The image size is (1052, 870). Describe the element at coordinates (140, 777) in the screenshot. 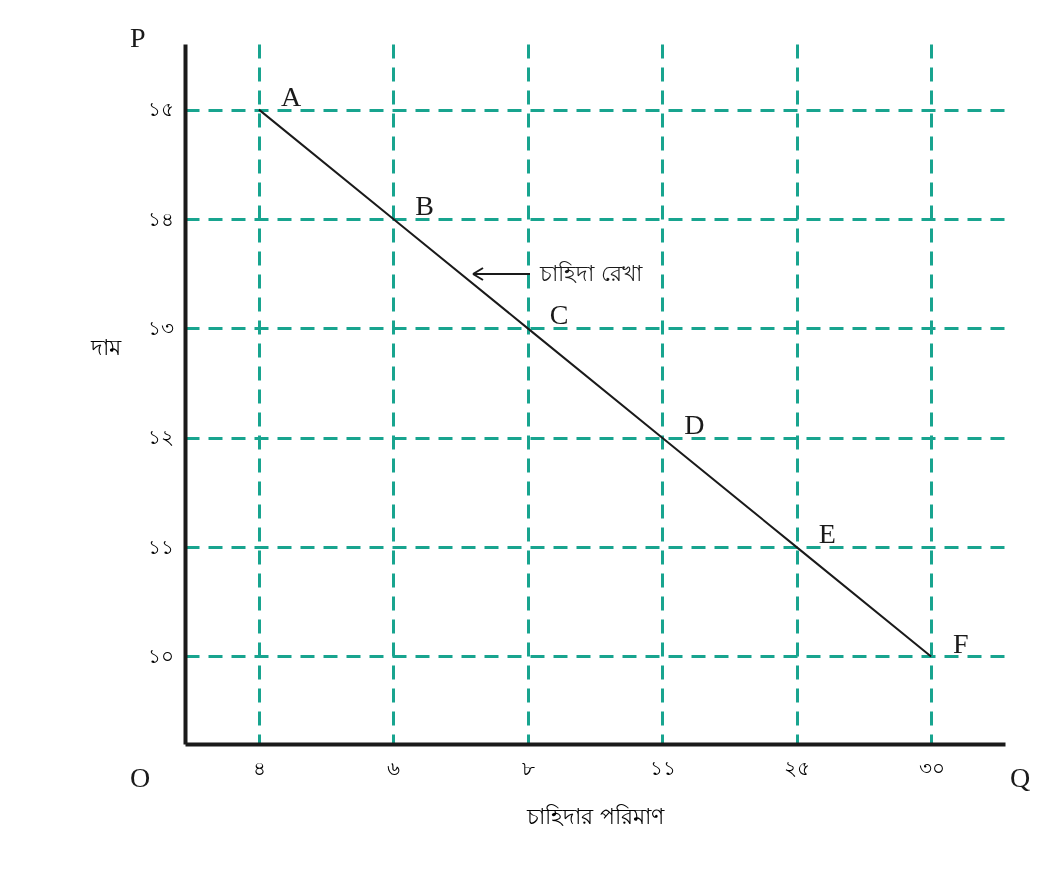

I see `text: O` at that location.